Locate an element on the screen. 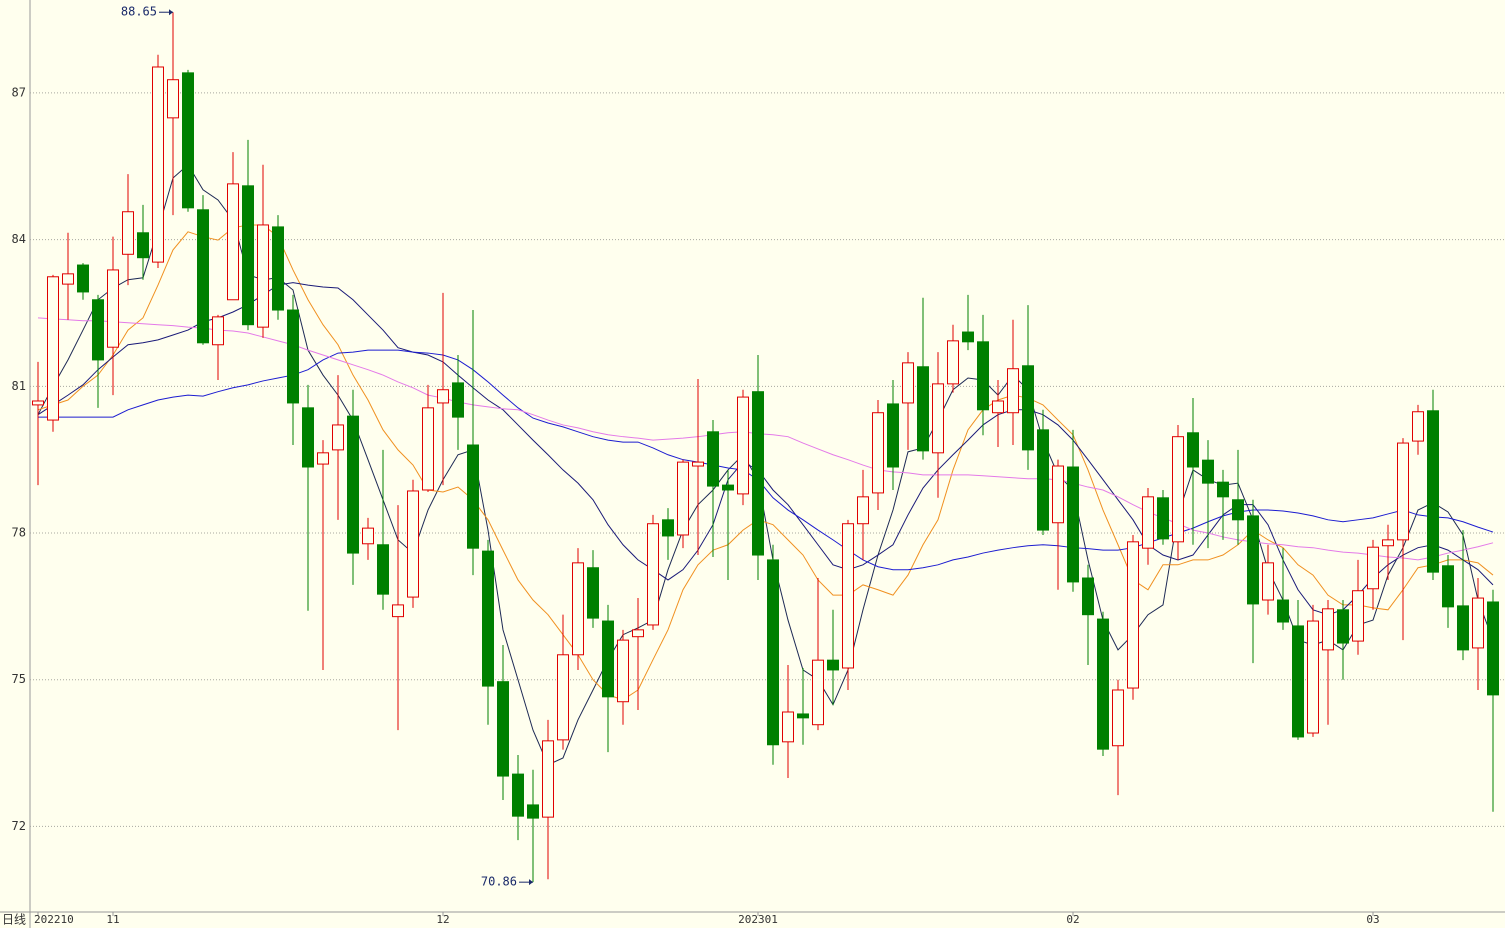  y-tick-label: 75 is located at coordinates (19, 679).